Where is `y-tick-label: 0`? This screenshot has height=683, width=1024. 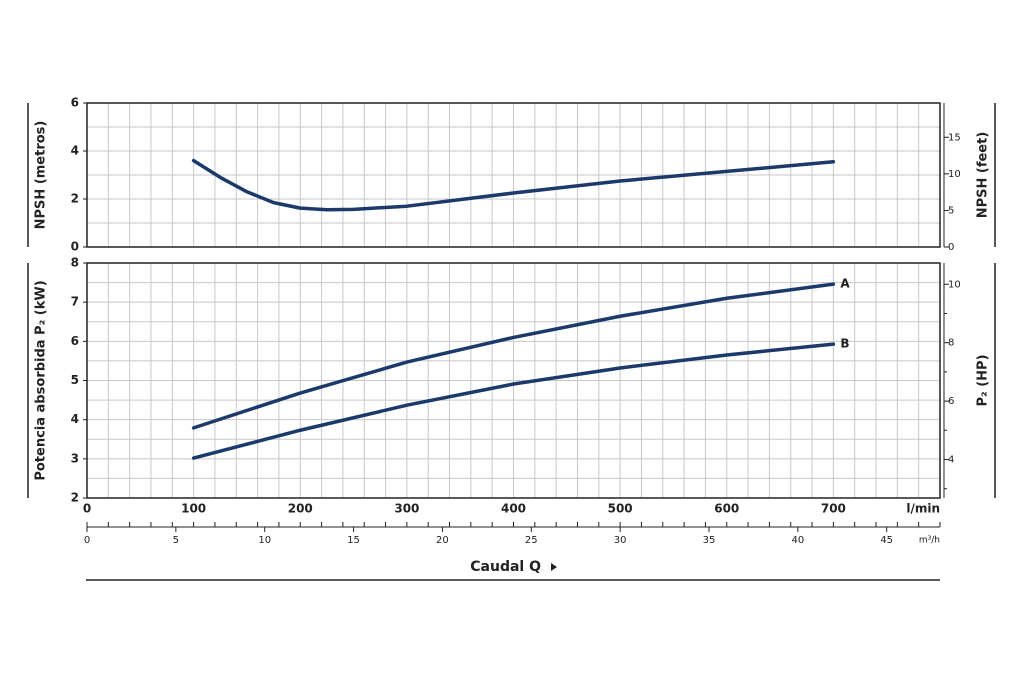 y-tick-label: 0 is located at coordinates (75, 247).